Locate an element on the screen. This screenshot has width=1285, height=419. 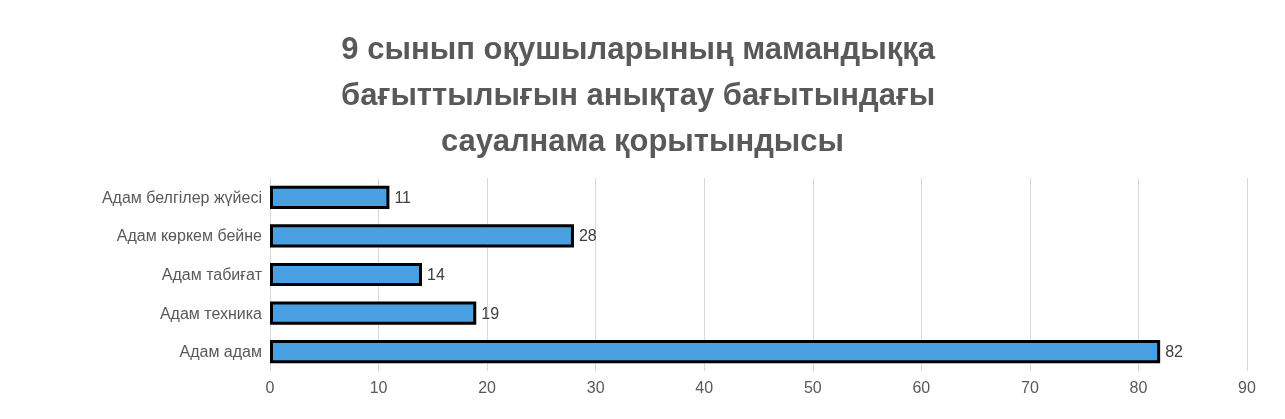
x-tick-label: 80 is located at coordinates (1138, 387).